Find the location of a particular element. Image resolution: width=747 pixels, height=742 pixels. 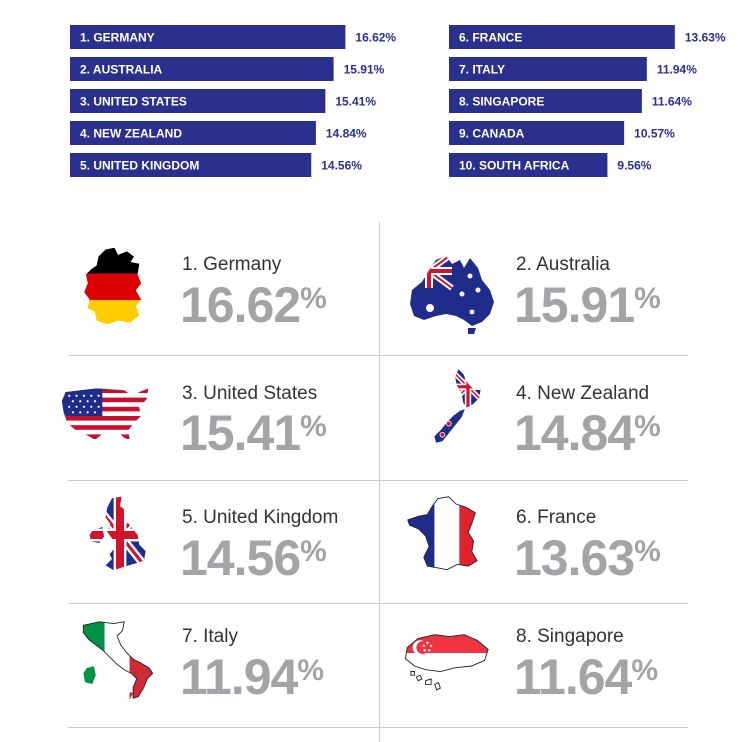

bar-category-label: 9. CANADA is located at coordinates (492, 134).